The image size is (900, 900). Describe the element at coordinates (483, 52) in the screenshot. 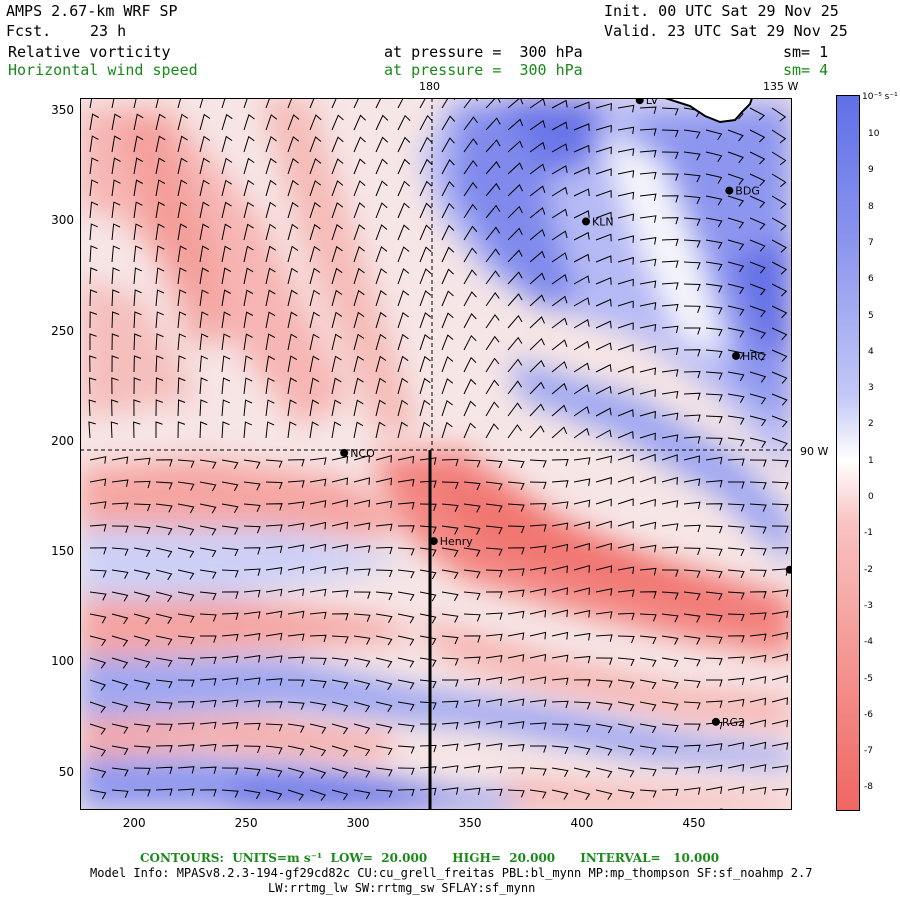

I see `field1-level: at pressure = 300 hPa` at that location.